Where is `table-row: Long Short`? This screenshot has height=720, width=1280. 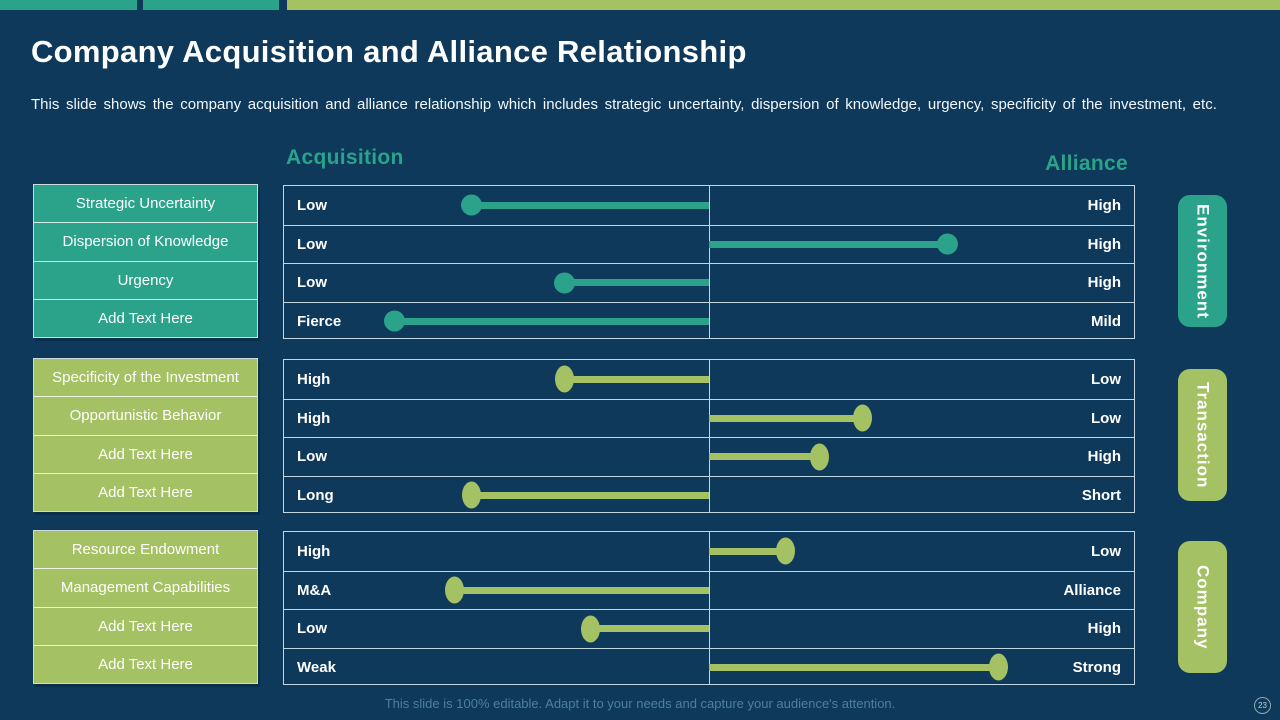
table-row: Long Short is located at coordinates (709, 495).